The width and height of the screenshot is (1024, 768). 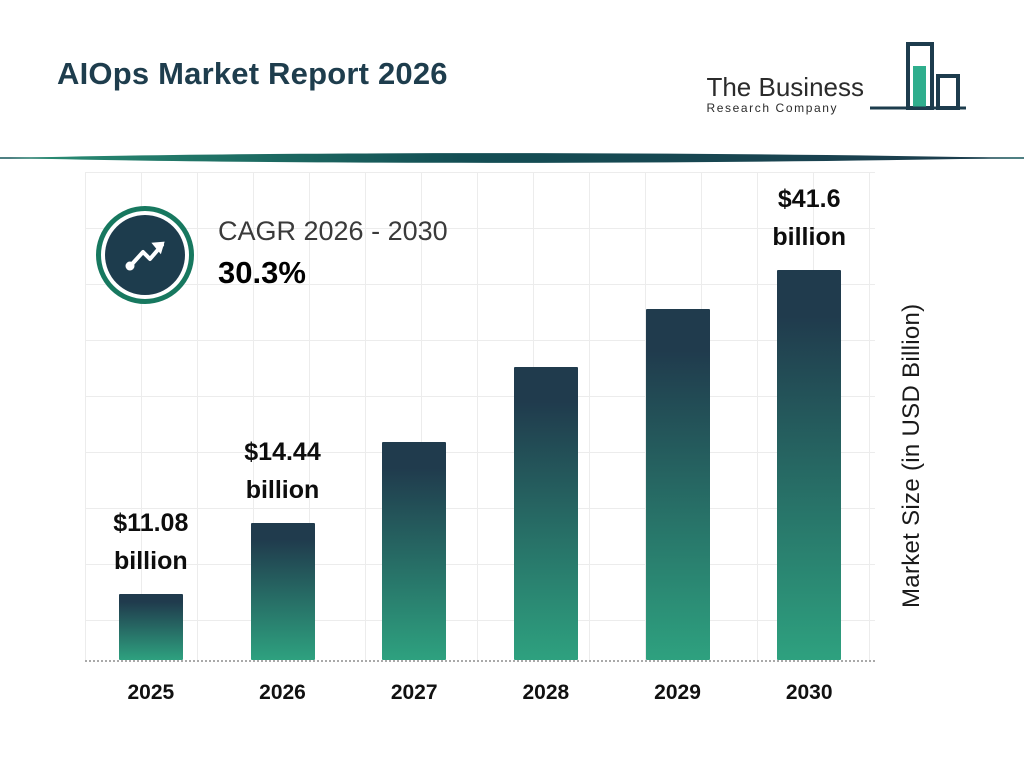 I want to click on bar-group-2029: 2029, so click(x=678, y=438).